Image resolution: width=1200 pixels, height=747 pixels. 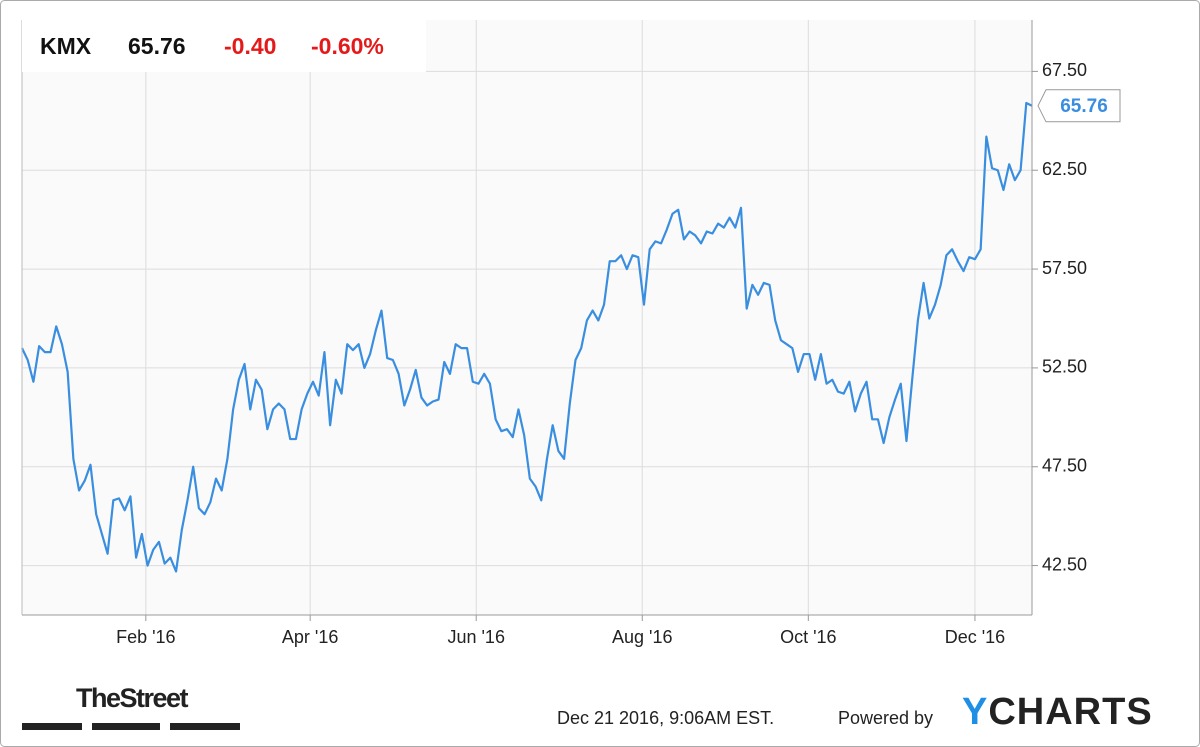 What do you see at coordinates (1064, 465) in the screenshot?
I see `y-tick-label: 47.50` at bounding box center [1064, 465].